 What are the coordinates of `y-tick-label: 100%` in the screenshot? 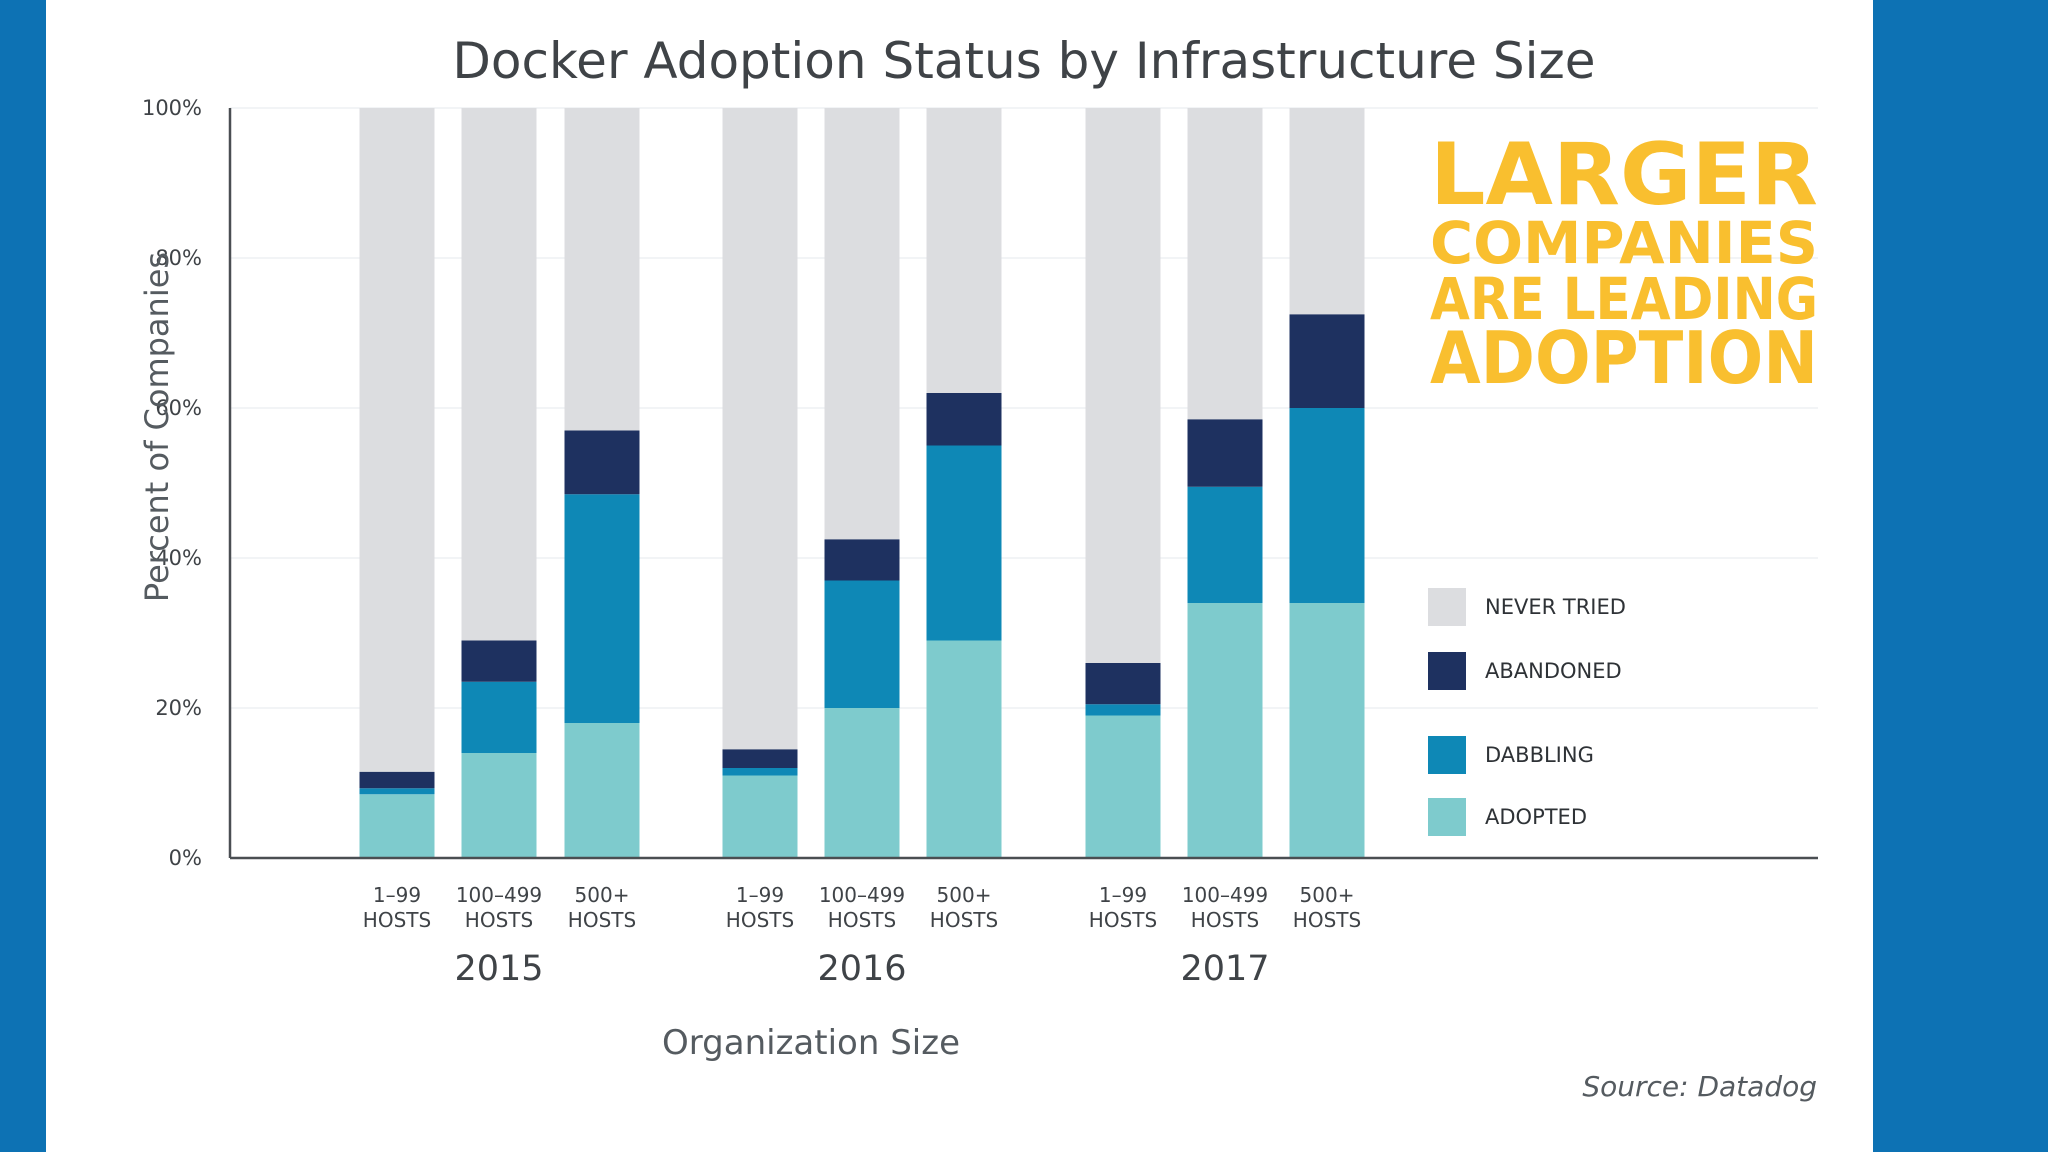 It's located at (172, 108).